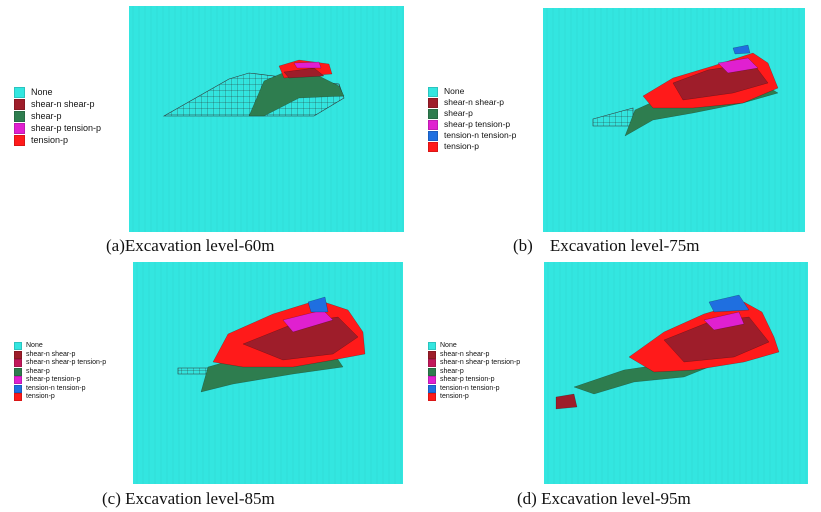 This screenshot has width=821, height=512. Describe the element at coordinates (190, 245) in the screenshot. I see `caption-a: (a)Excavation level-60m` at that location.